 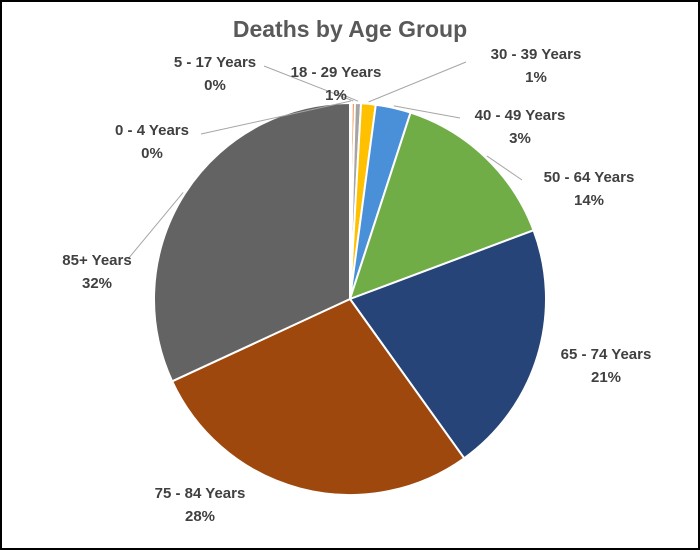 What do you see at coordinates (606, 354) in the screenshot?
I see `slice-label: 65 - 74 Years` at bounding box center [606, 354].